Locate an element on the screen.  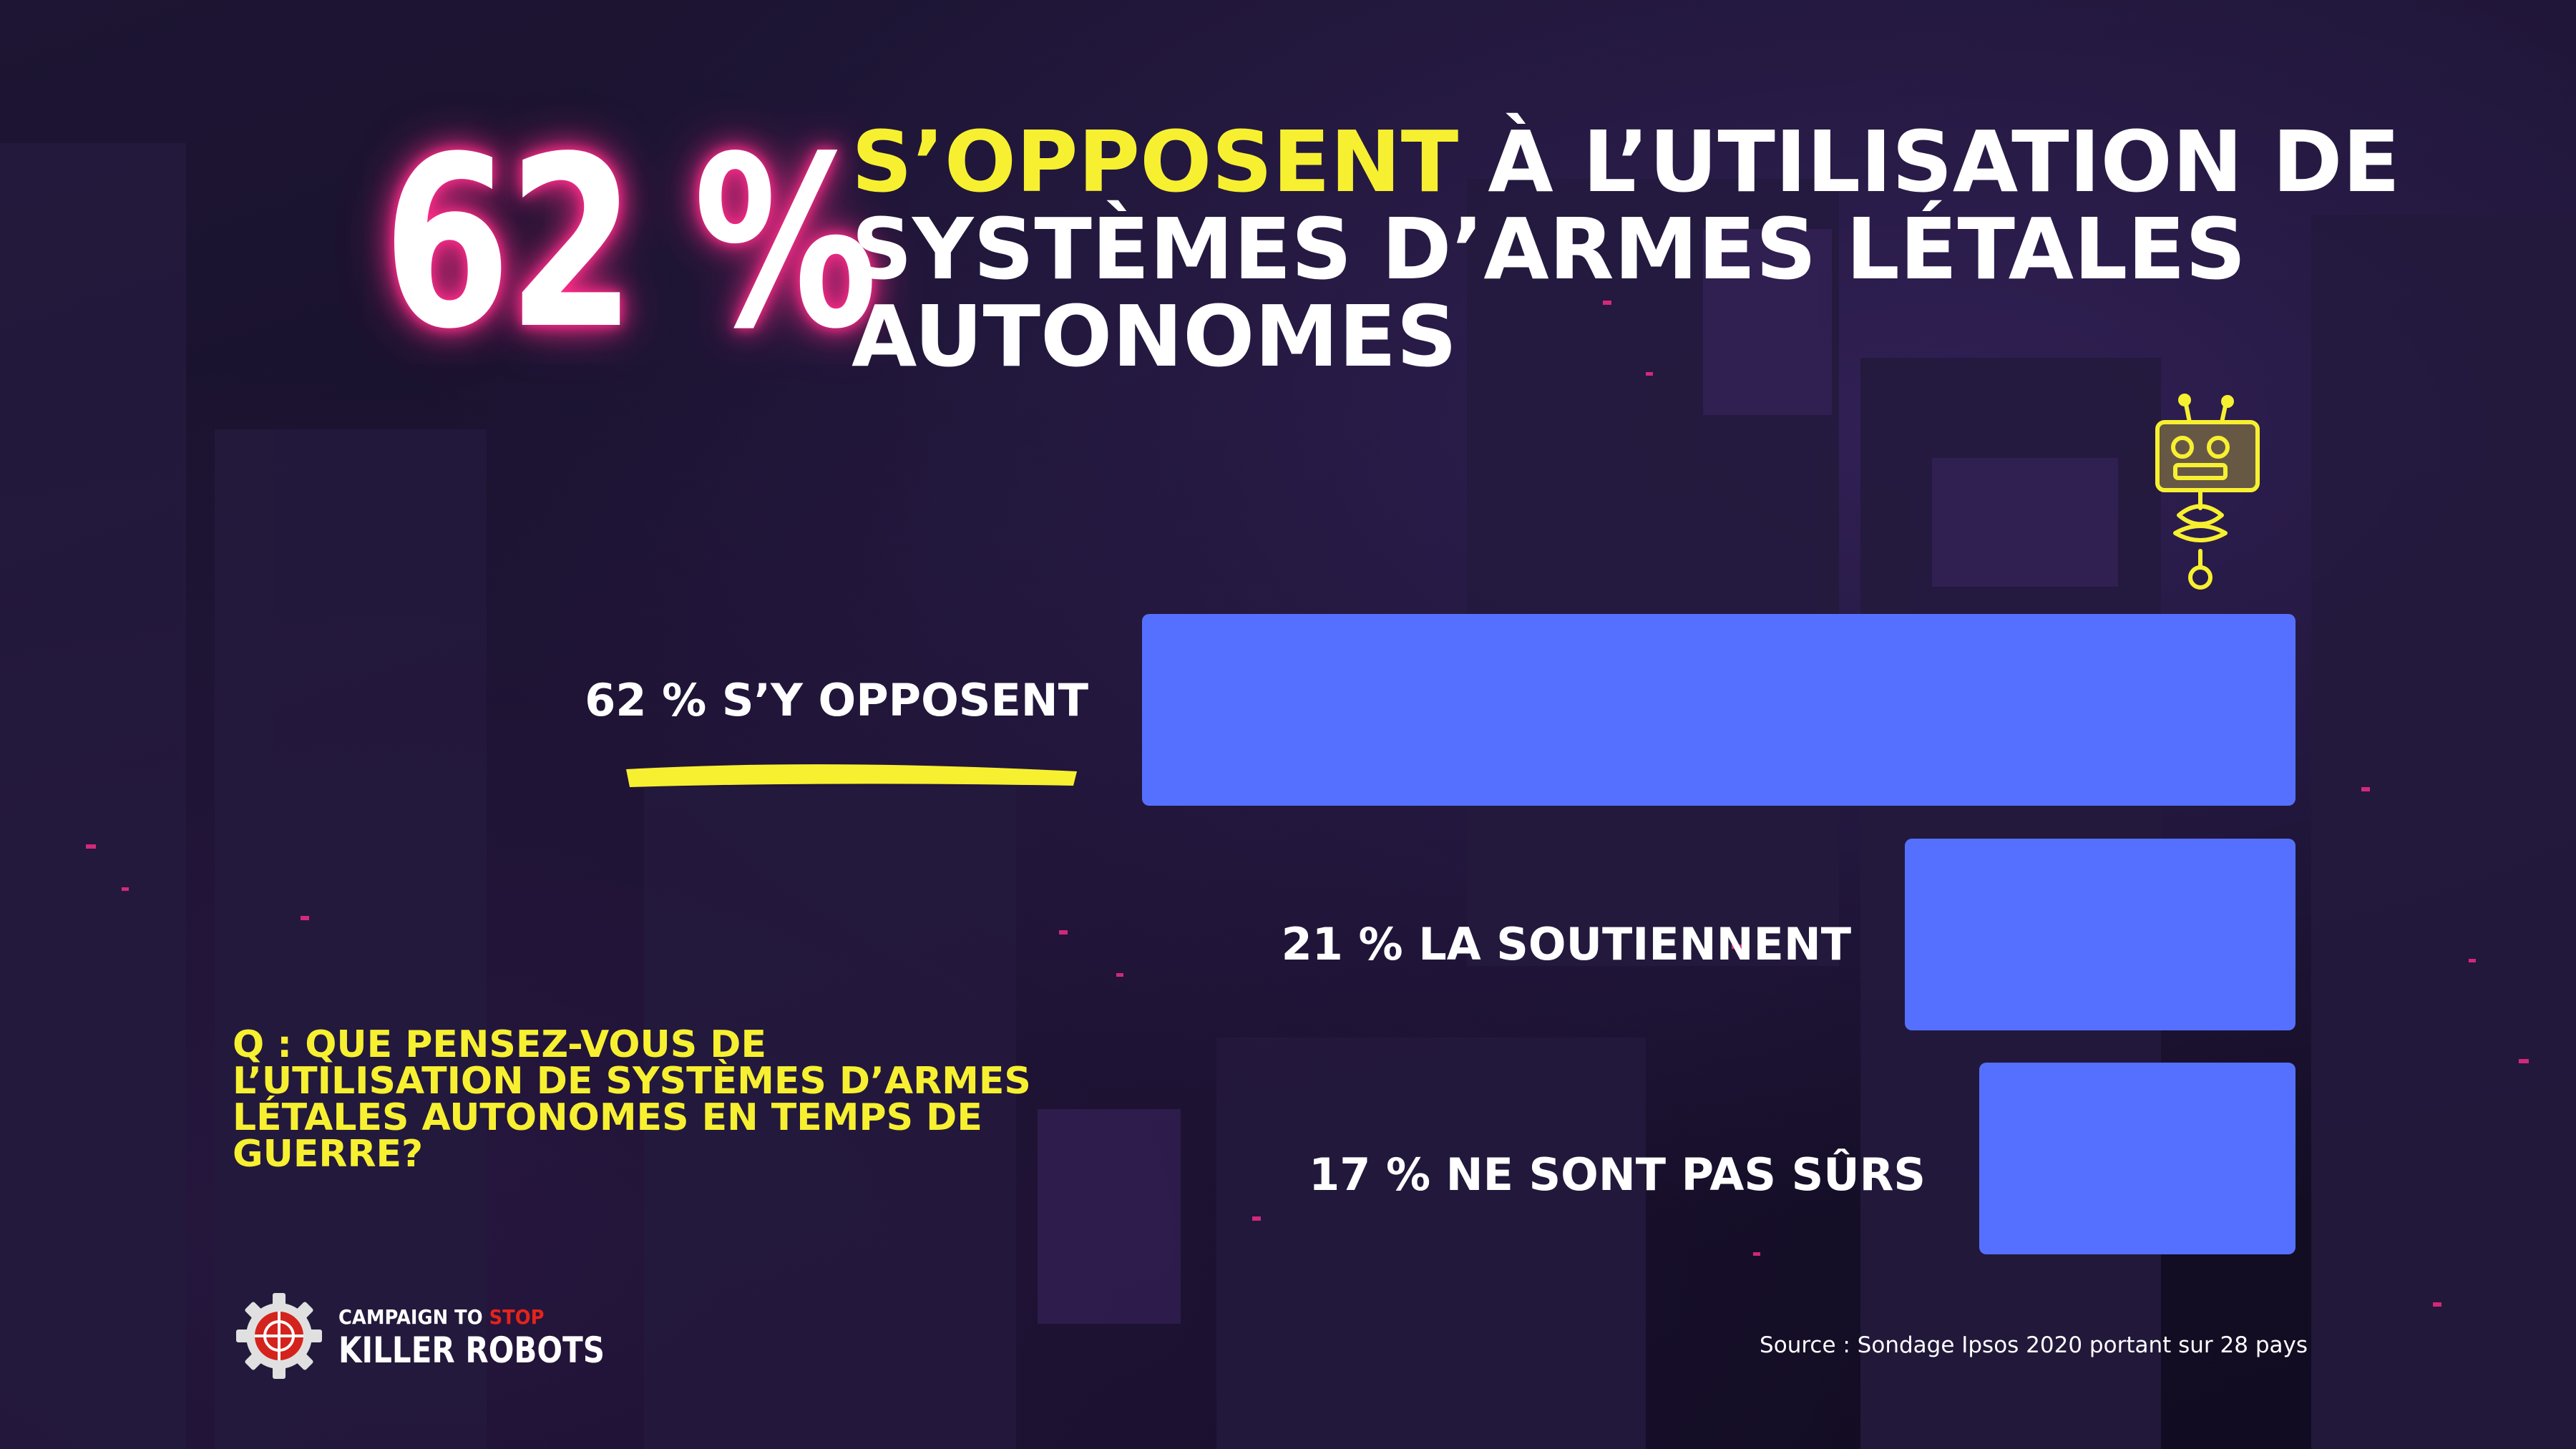
headline-highlight: S’OPPOSENT is located at coordinates (1155, 161).